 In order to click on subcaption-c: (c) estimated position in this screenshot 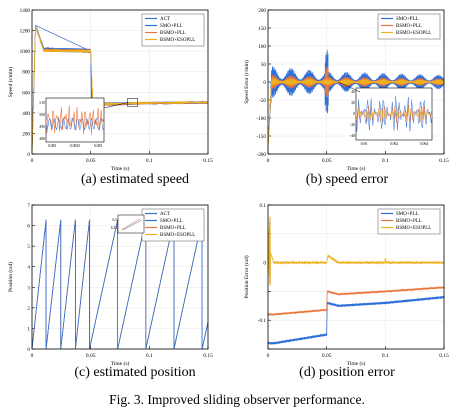, I will do `click(135, 372)`.